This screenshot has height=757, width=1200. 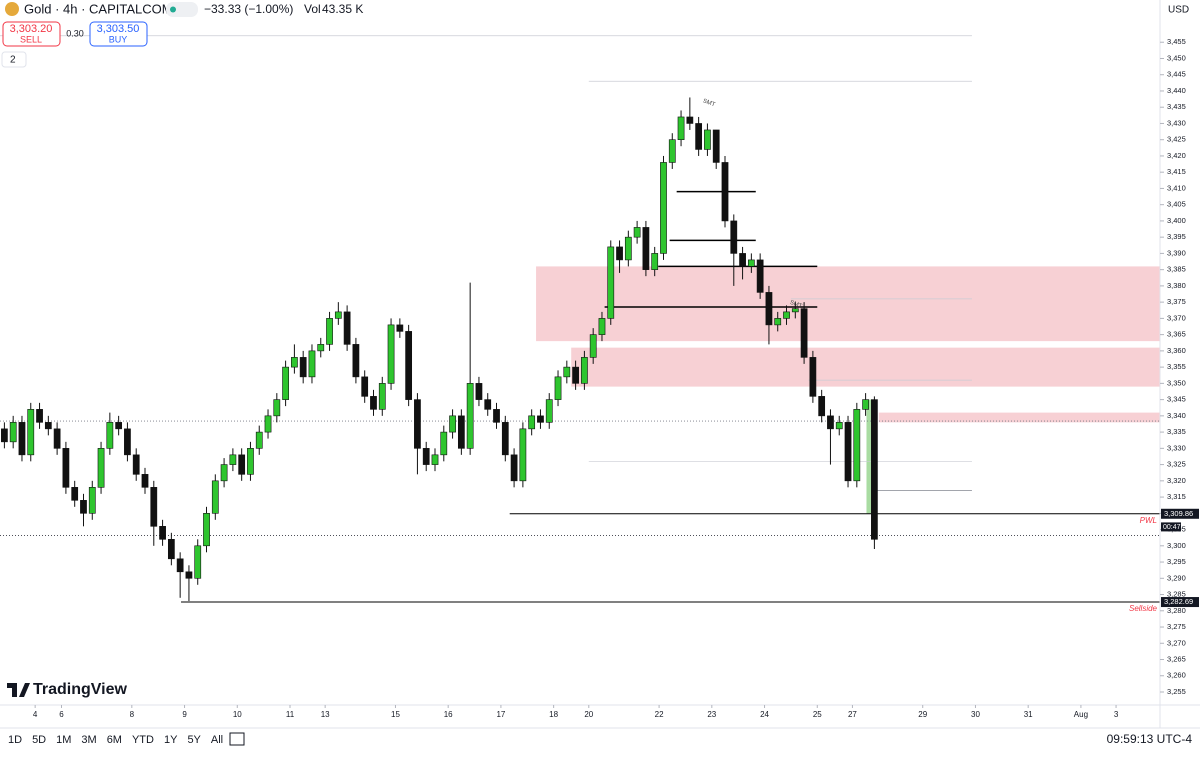 I want to click on y-tick-label: 3,425, so click(x=1176, y=139).